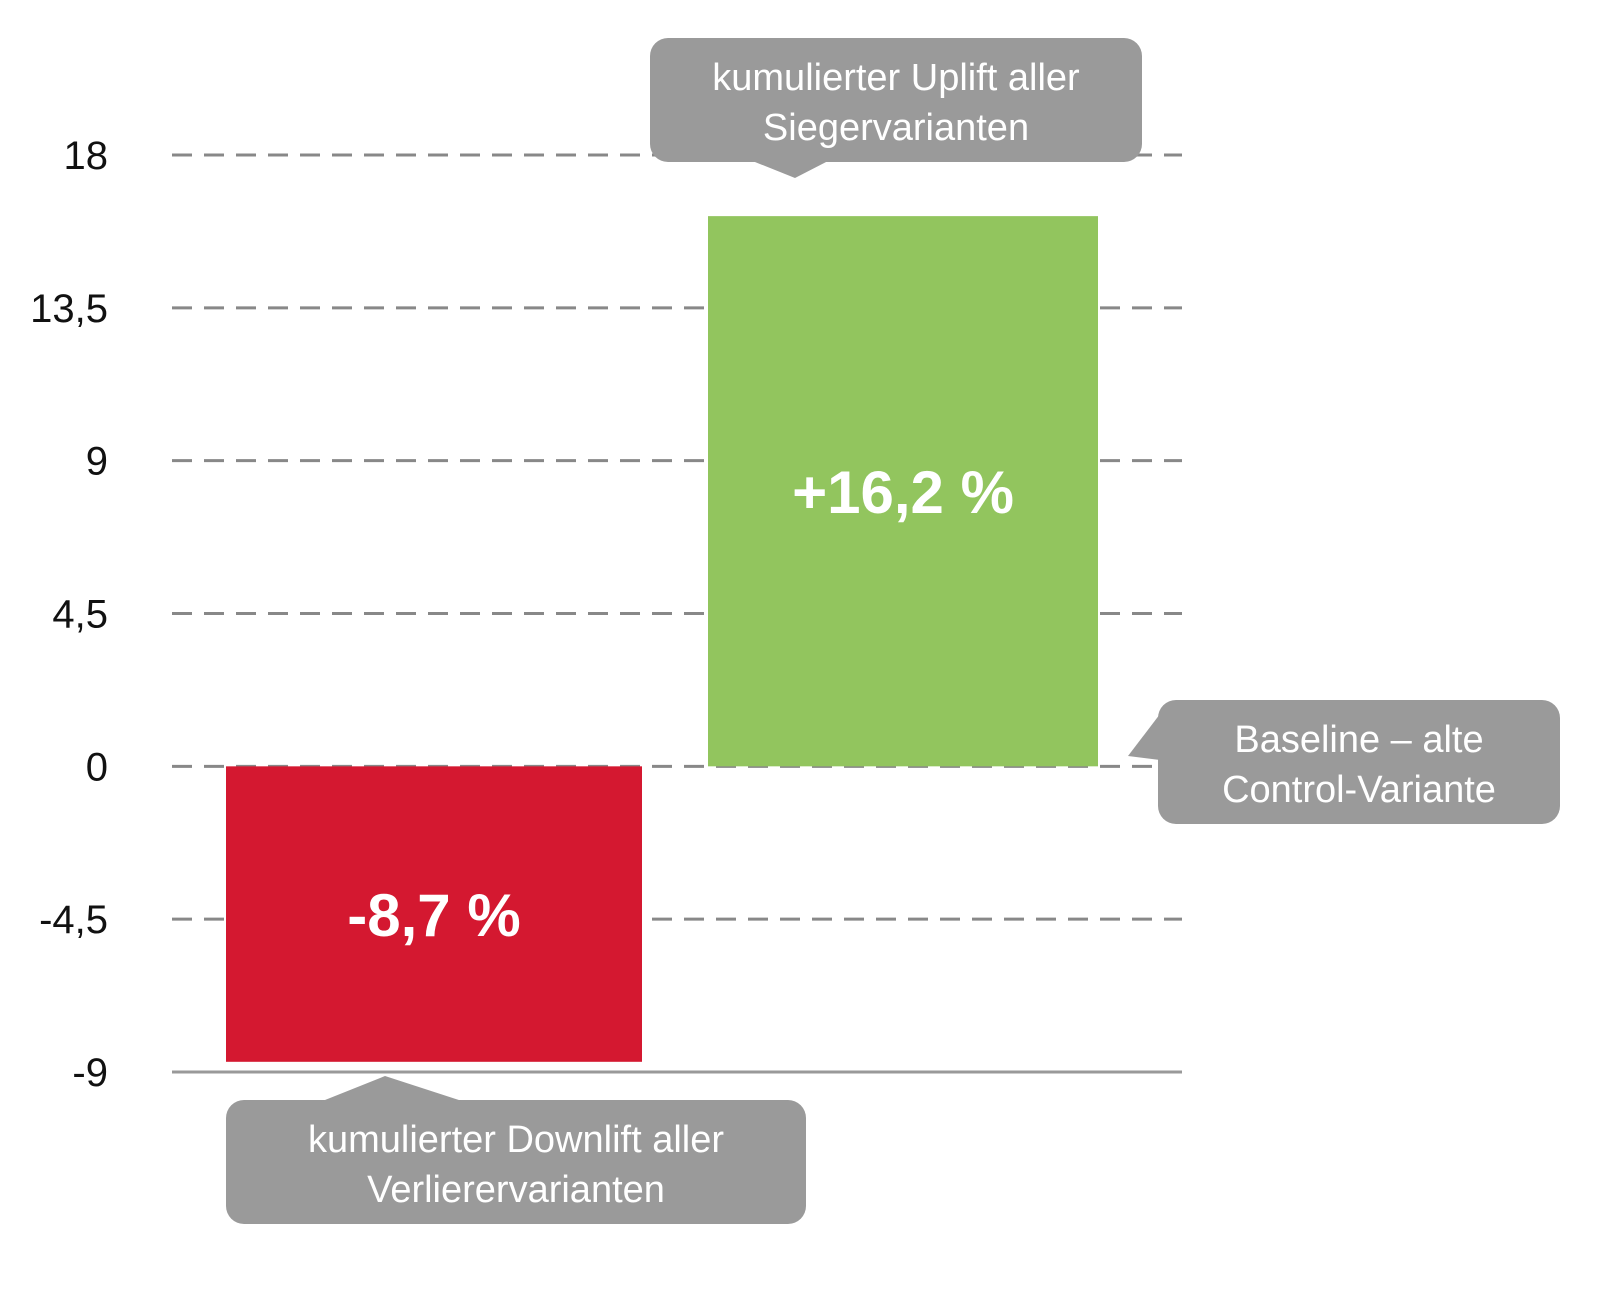 The image size is (1600, 1298). What do you see at coordinates (69, 309) in the screenshot?
I see `y-tick-label: 13,5` at bounding box center [69, 309].